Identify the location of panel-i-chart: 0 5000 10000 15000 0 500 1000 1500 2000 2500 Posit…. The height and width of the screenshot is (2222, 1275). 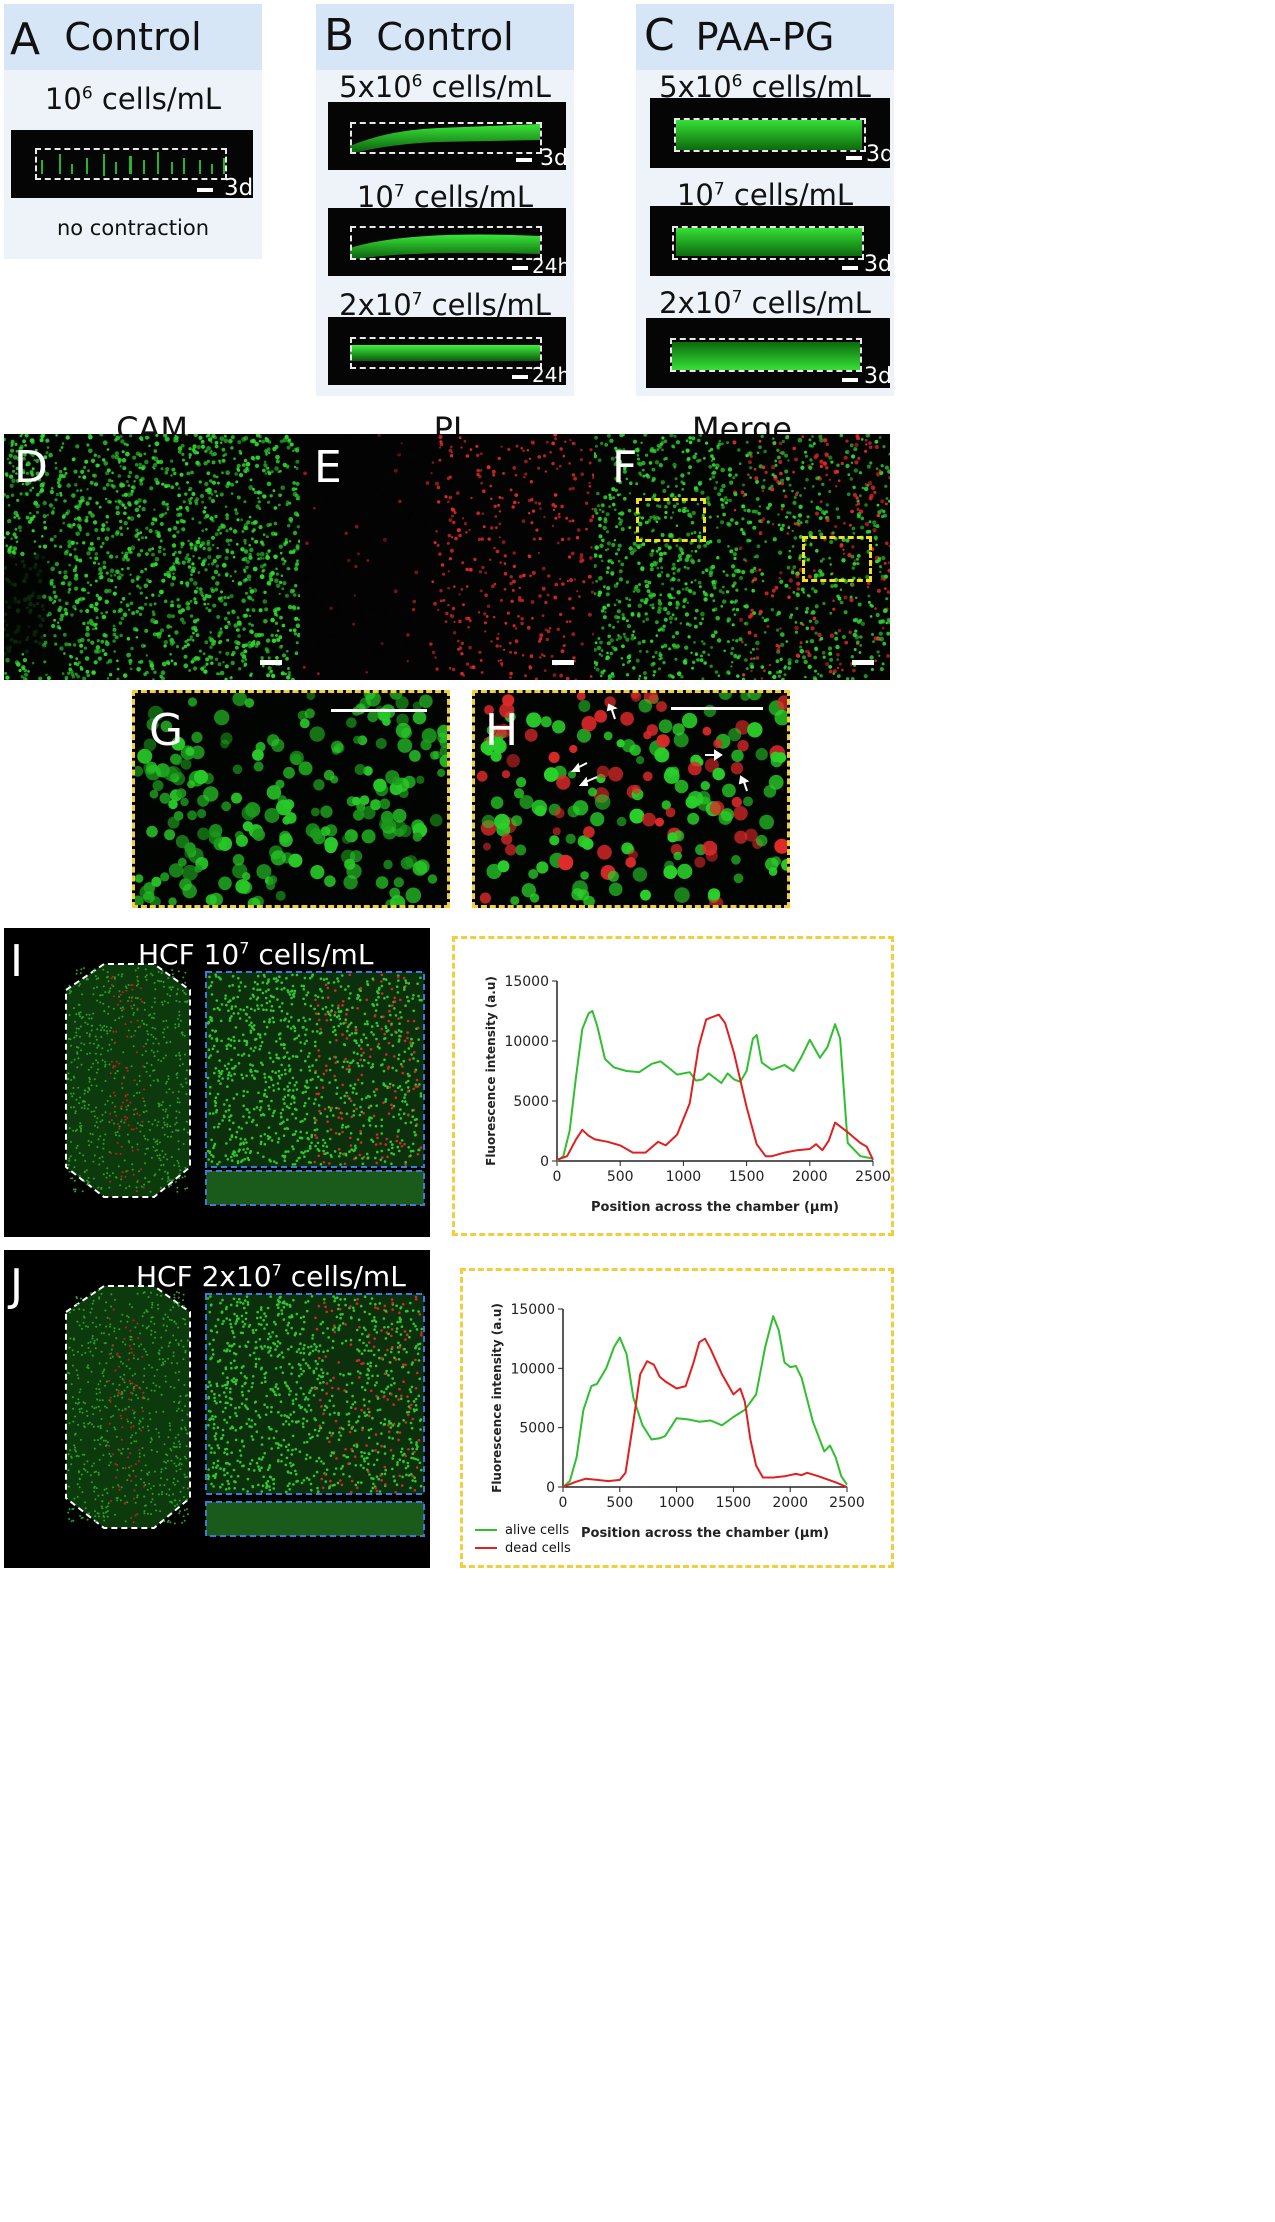
(673, 1086).